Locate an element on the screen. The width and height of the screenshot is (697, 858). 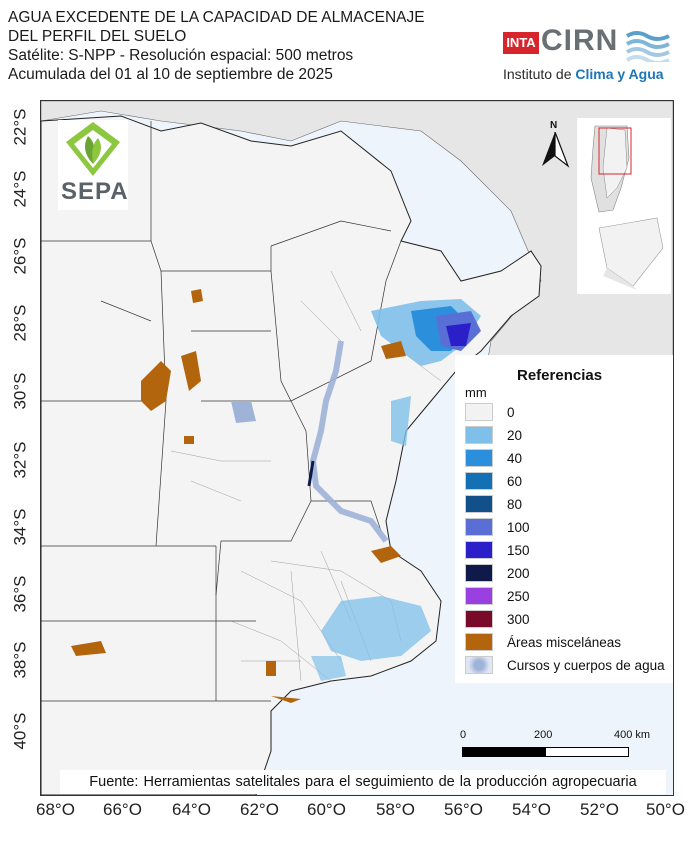
north-label: N is located at coordinates (554, 125).